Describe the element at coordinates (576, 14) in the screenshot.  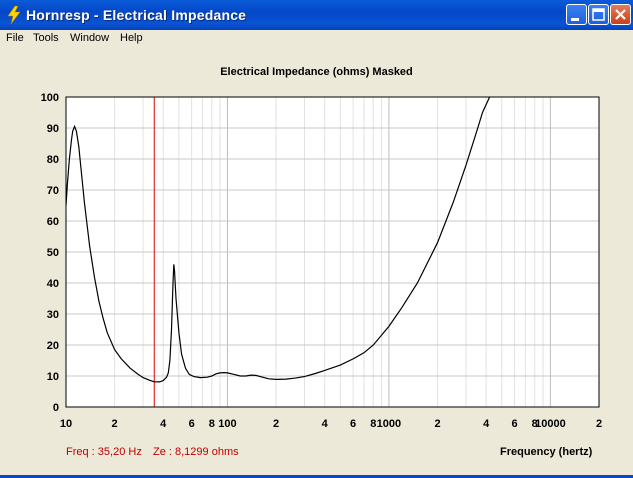
I see `minimize-button` at that location.